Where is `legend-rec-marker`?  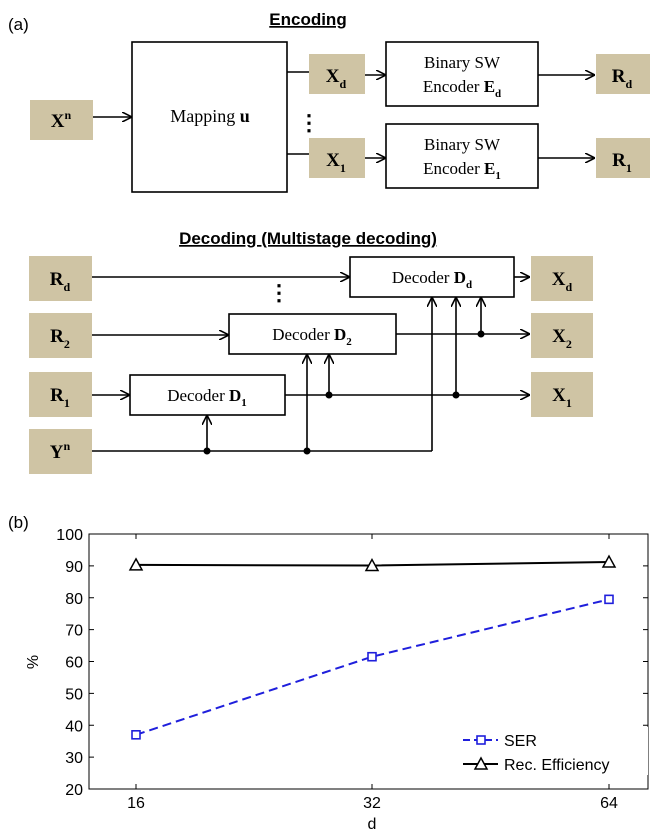
legend-rec-marker is located at coordinates (481, 763).